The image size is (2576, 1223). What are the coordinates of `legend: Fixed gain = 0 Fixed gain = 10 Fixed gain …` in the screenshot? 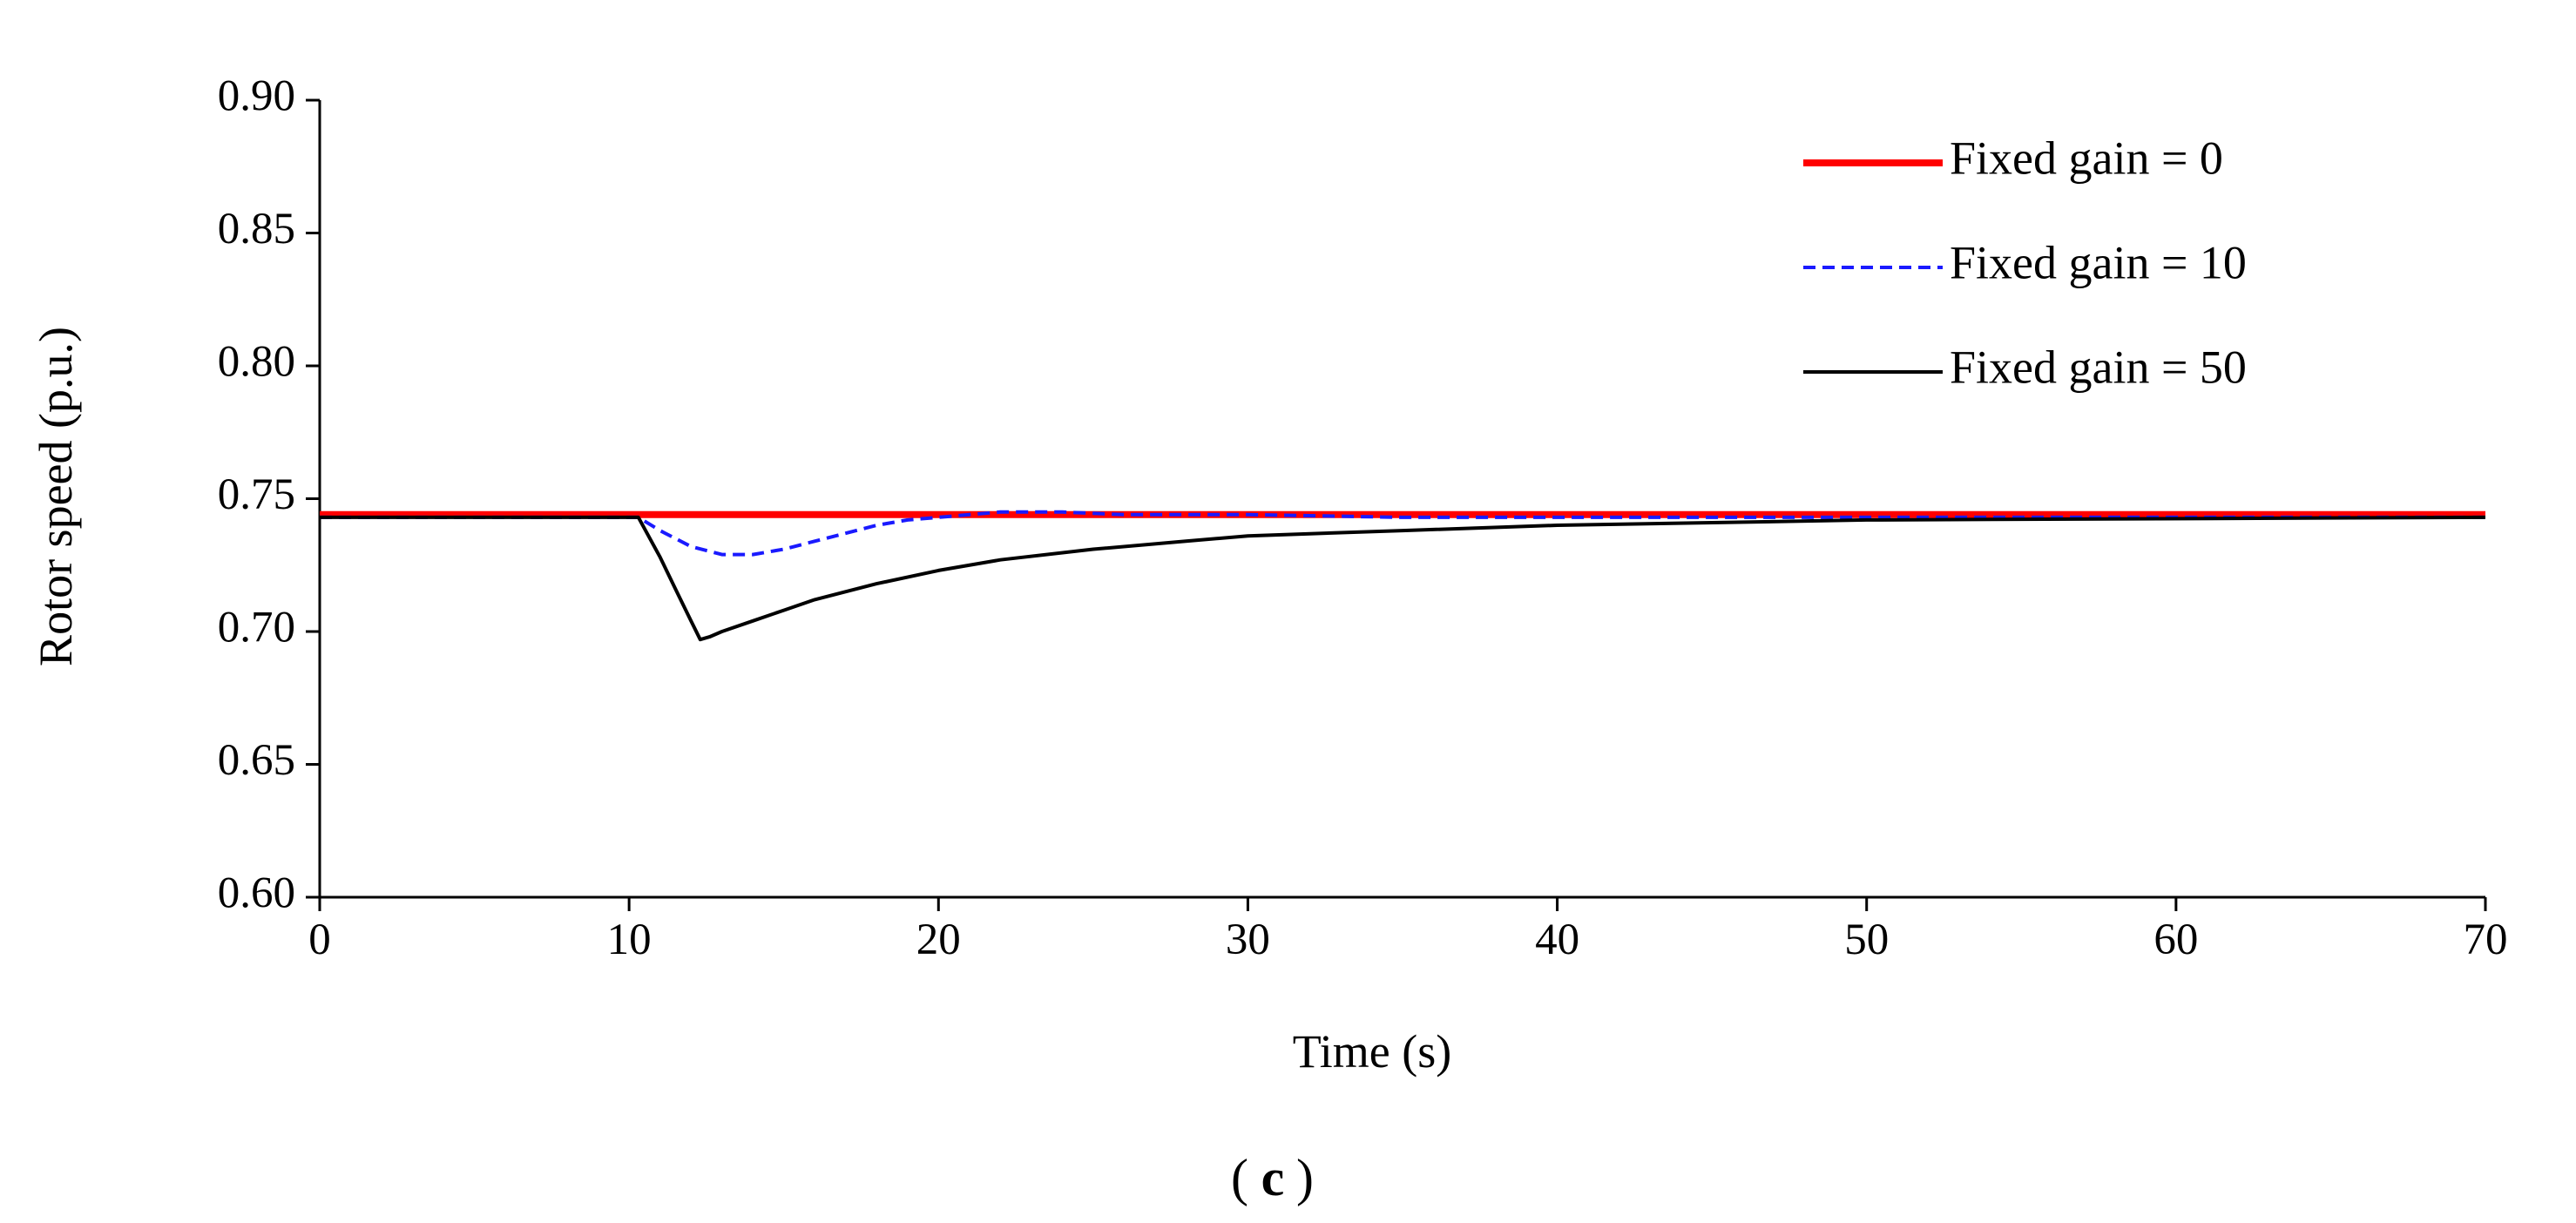 It's located at (2025, 262).